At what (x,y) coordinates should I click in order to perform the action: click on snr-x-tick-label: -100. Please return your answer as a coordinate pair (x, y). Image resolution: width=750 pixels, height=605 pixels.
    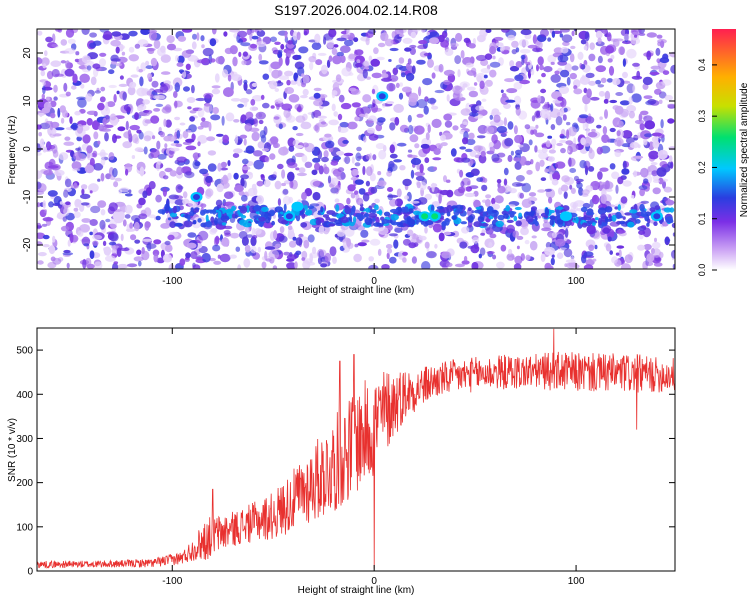
    Looking at the image, I should click on (172, 581).